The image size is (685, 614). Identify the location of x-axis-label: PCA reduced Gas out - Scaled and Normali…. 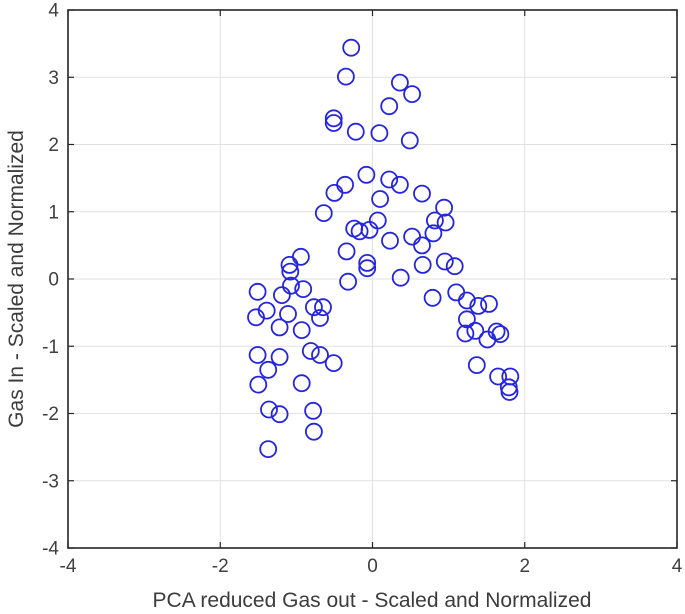
(372, 600).